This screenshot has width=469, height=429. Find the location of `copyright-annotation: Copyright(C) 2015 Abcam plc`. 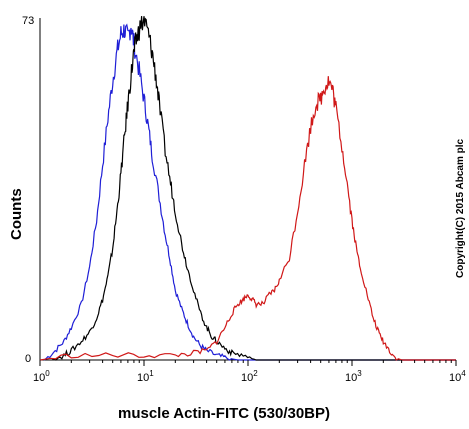

copyright-annotation: Copyright(C) 2015 Abcam plc is located at coordinates (460, 208).